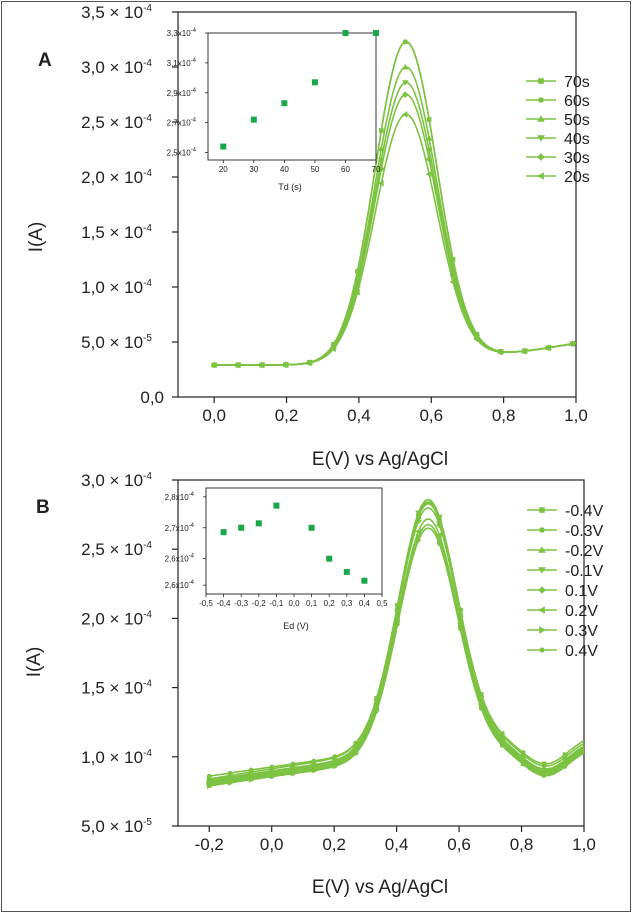 The image size is (632, 918). What do you see at coordinates (577, 82) in the screenshot?
I see `panel-a-legend-label: 70s` at bounding box center [577, 82].